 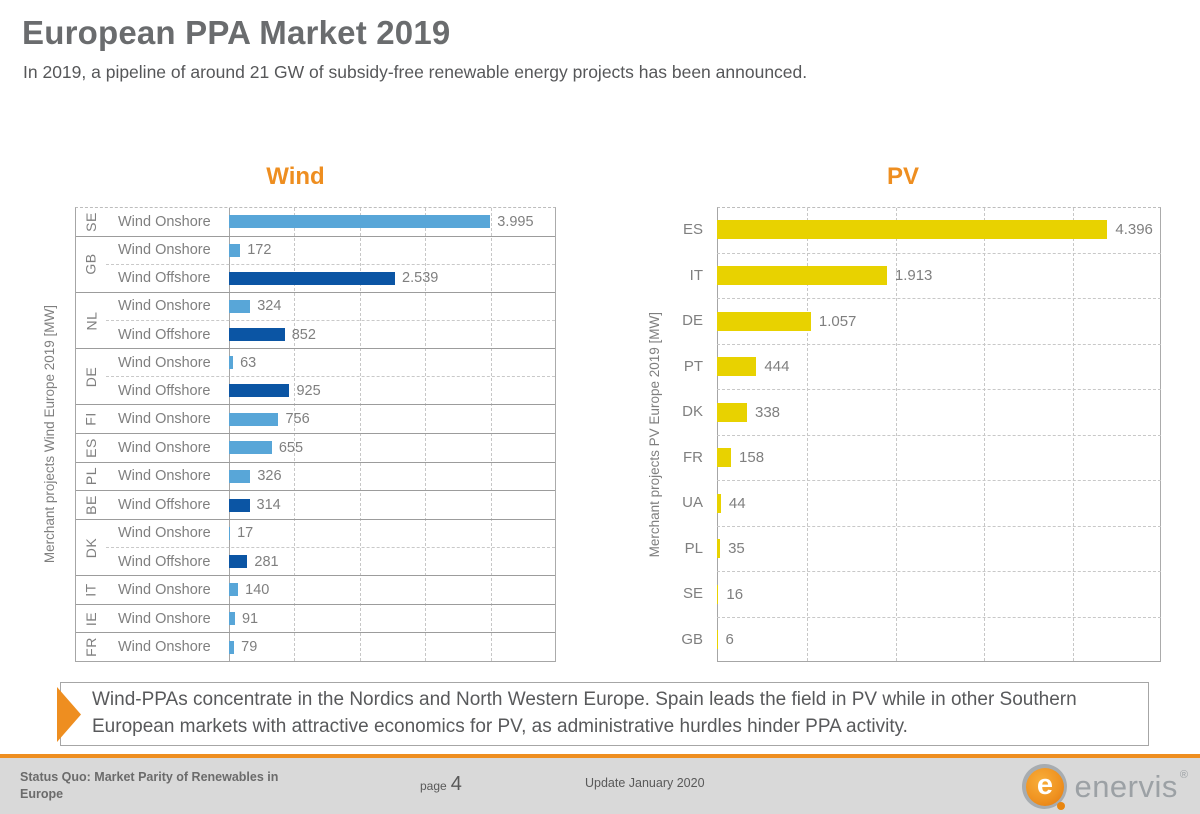 I want to click on pv-row: IT 1.913, so click(x=903, y=275).